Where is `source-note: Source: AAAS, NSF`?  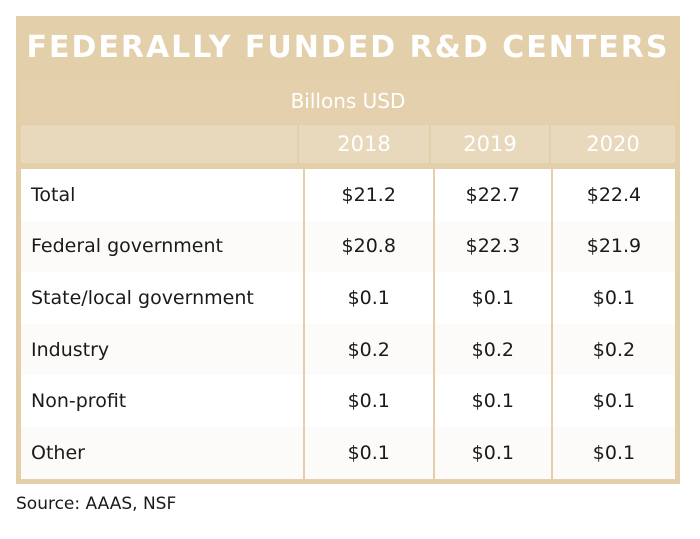
source-note: Source: AAAS, NSF is located at coordinates (96, 504).